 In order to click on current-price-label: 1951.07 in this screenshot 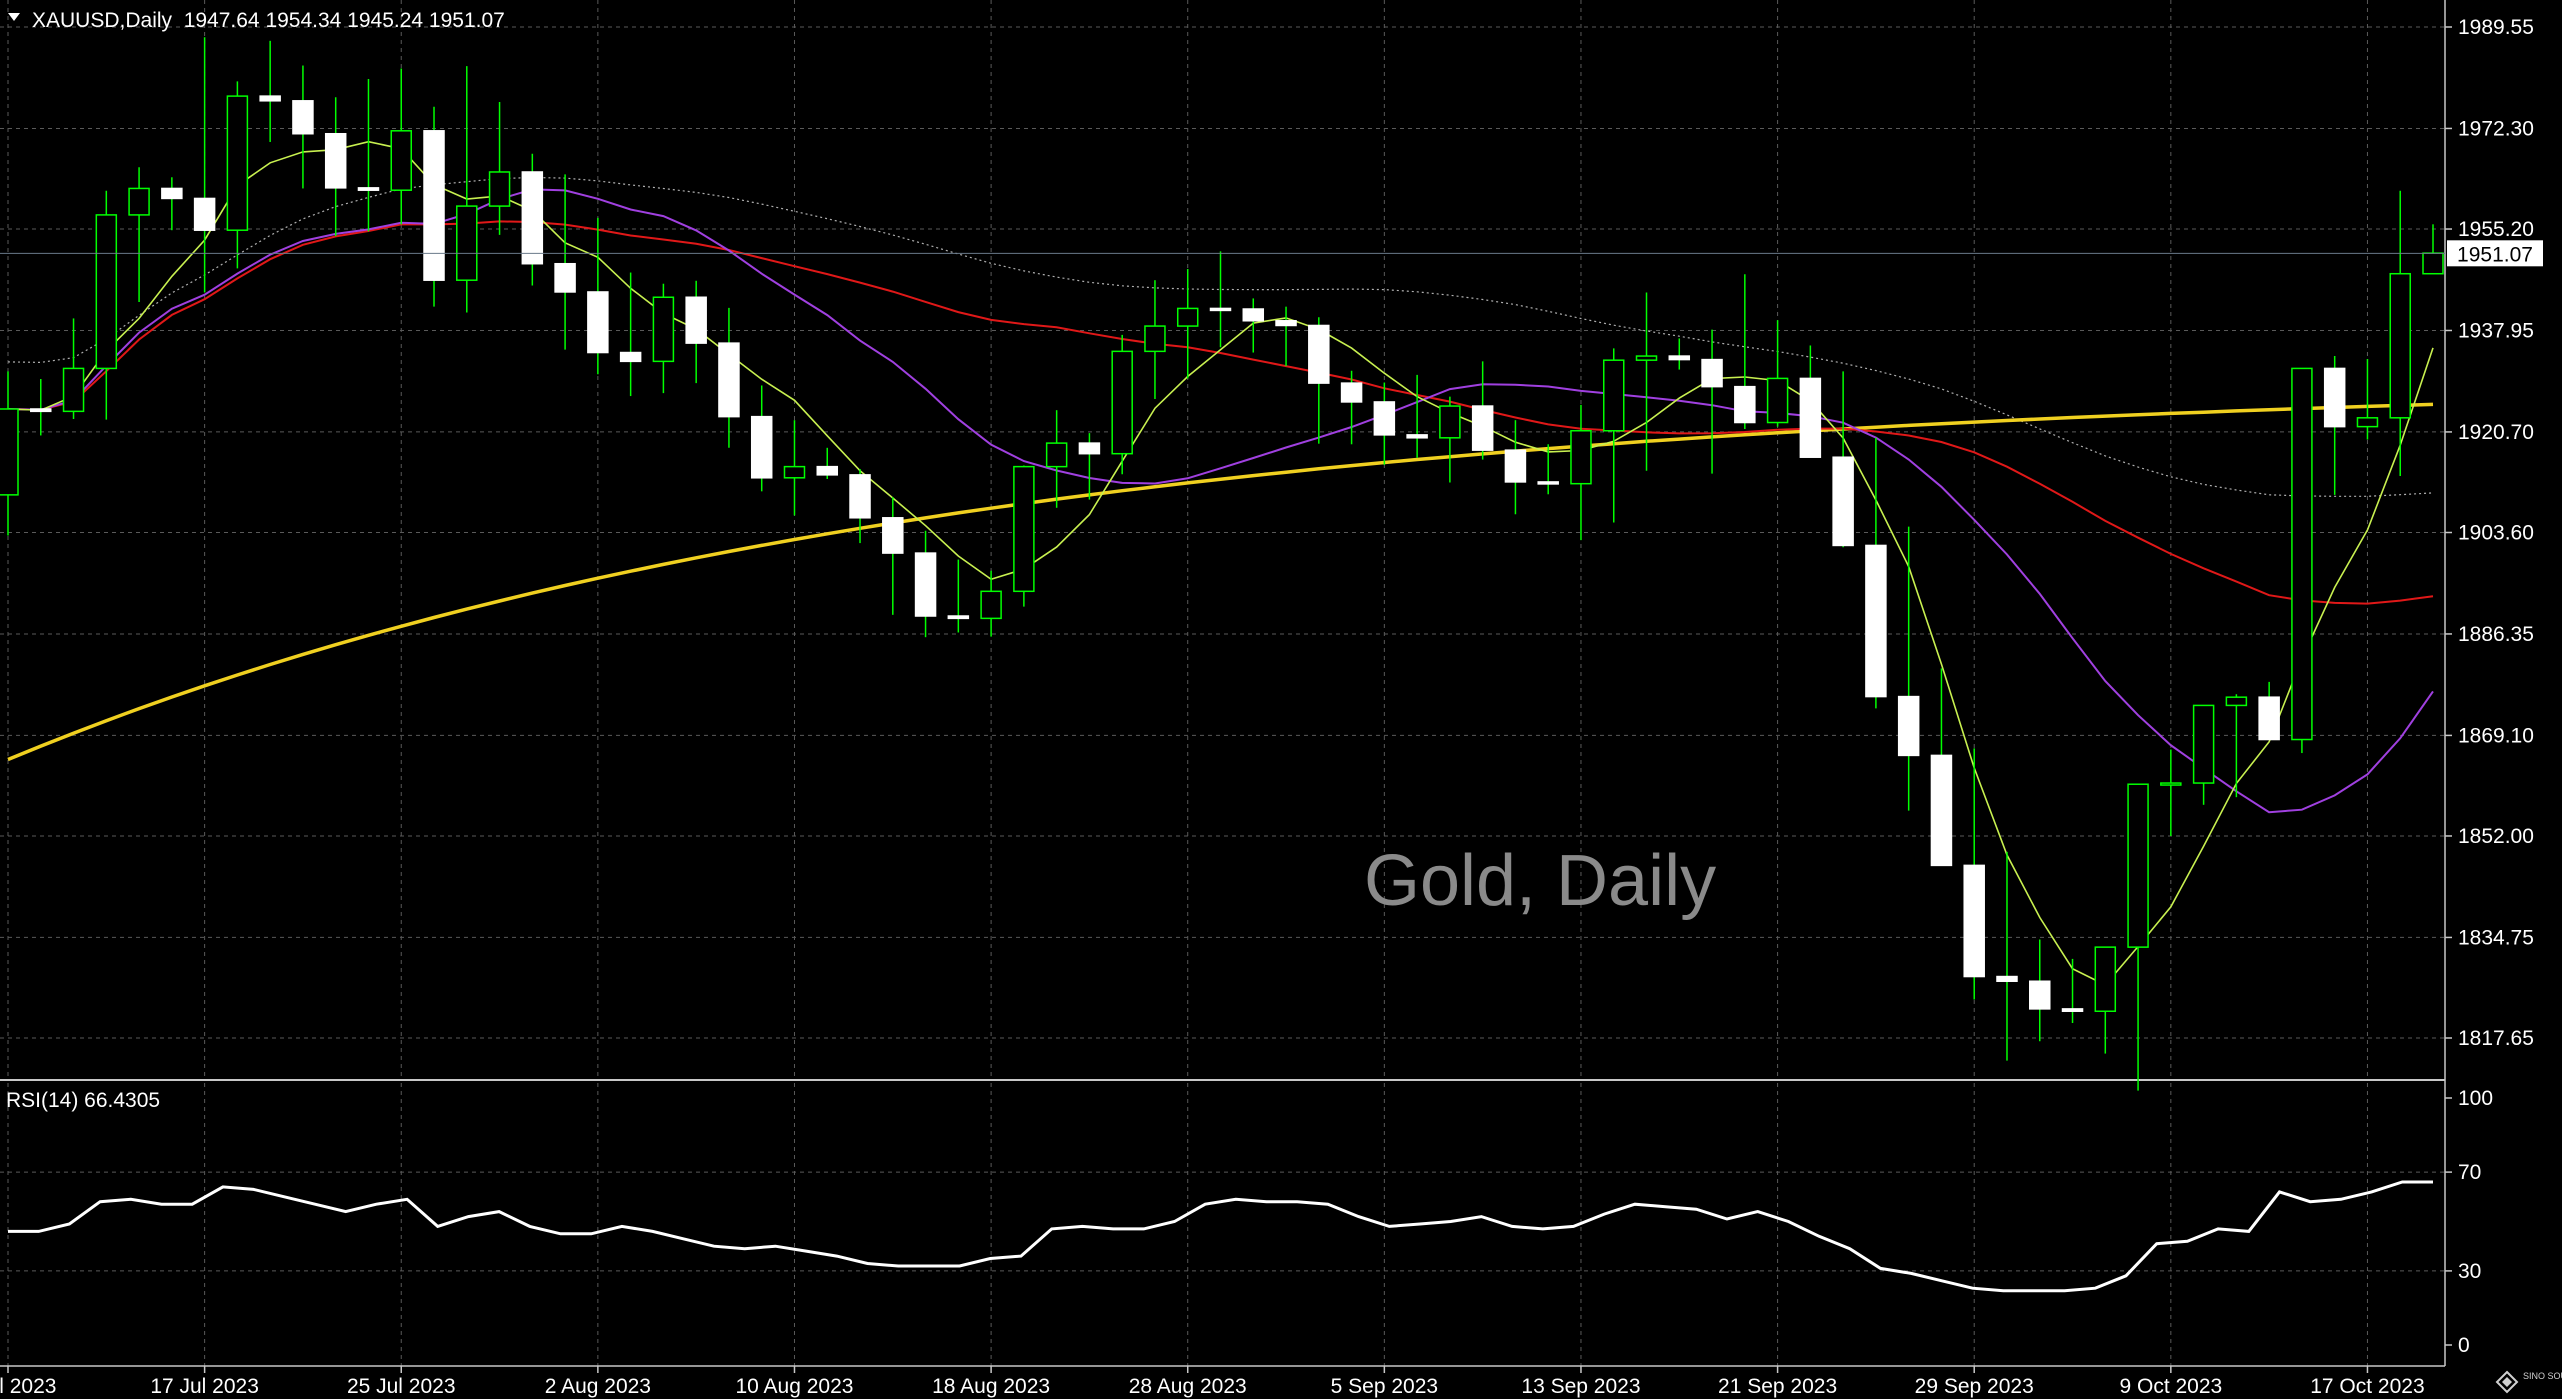, I will do `click(2495, 254)`.